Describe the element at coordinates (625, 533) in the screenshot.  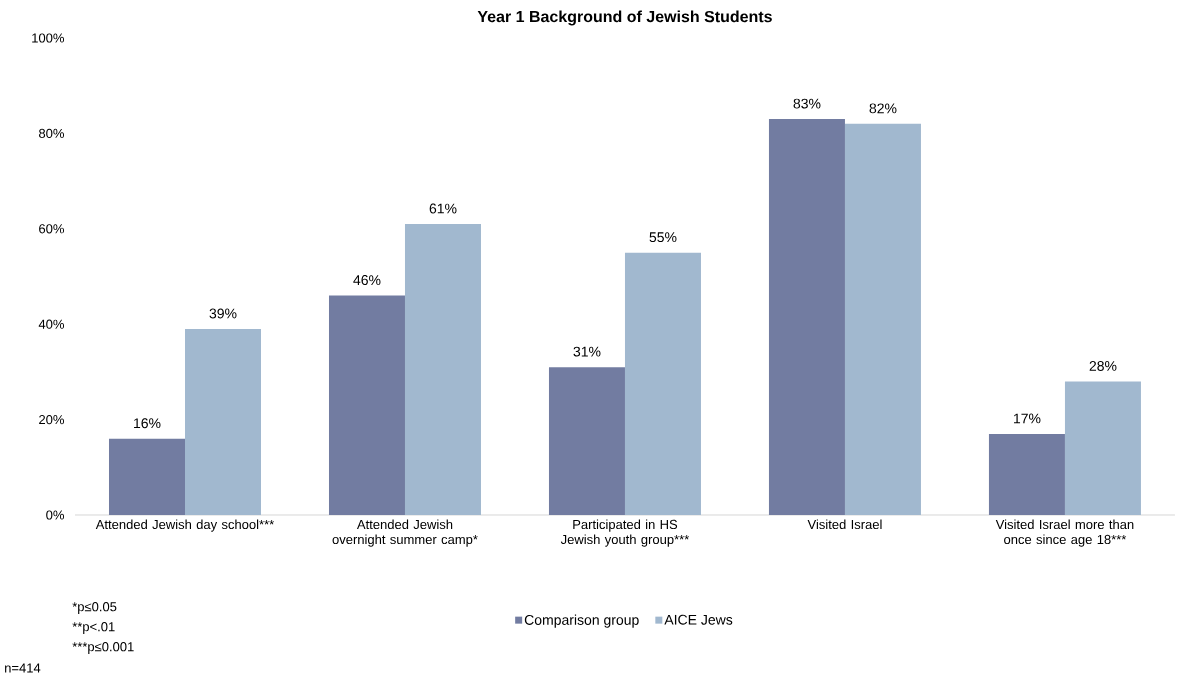
I see `x-tick-label: Participated in HS Jewish youth group***` at that location.